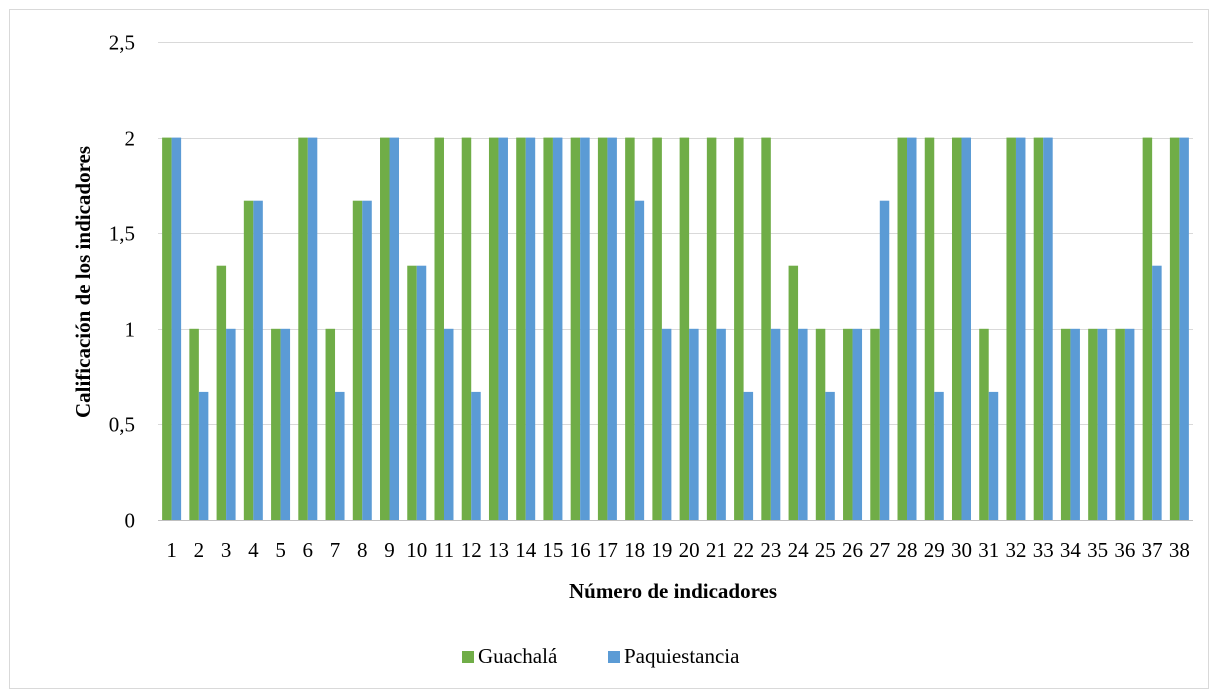  I want to click on x-tick-label: 13, so click(498, 550).